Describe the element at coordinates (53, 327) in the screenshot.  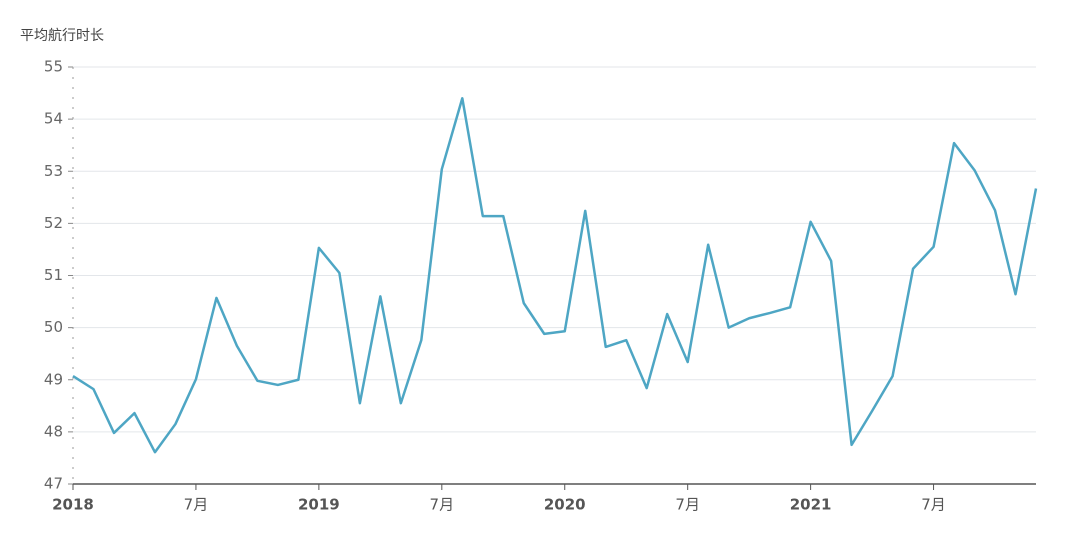
I see `y-tick-label: 50` at that location.